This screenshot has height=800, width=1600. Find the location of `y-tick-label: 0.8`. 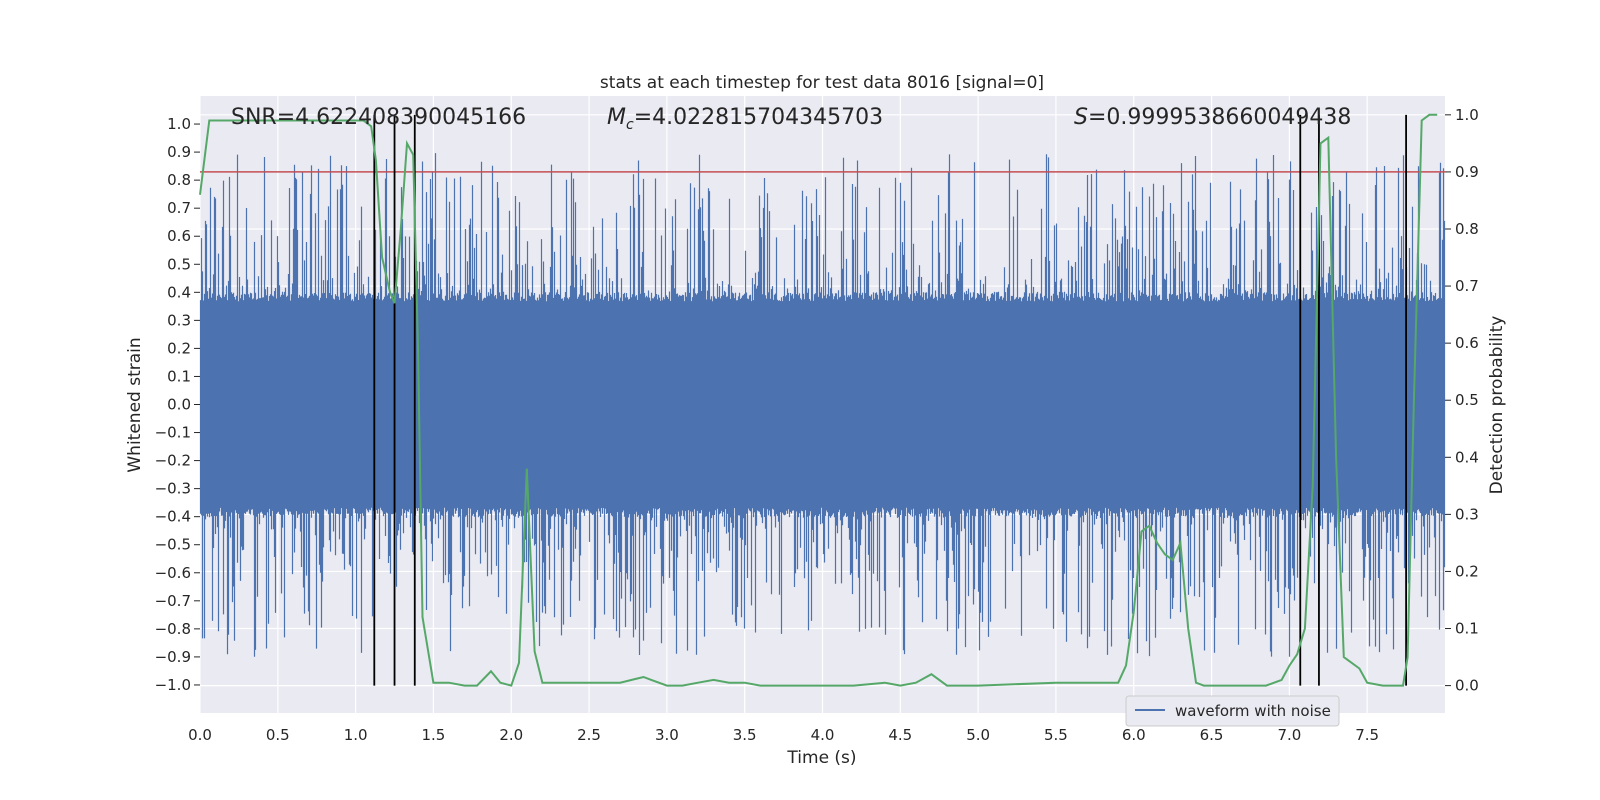

y-tick-label: 0.8 is located at coordinates (179, 180).